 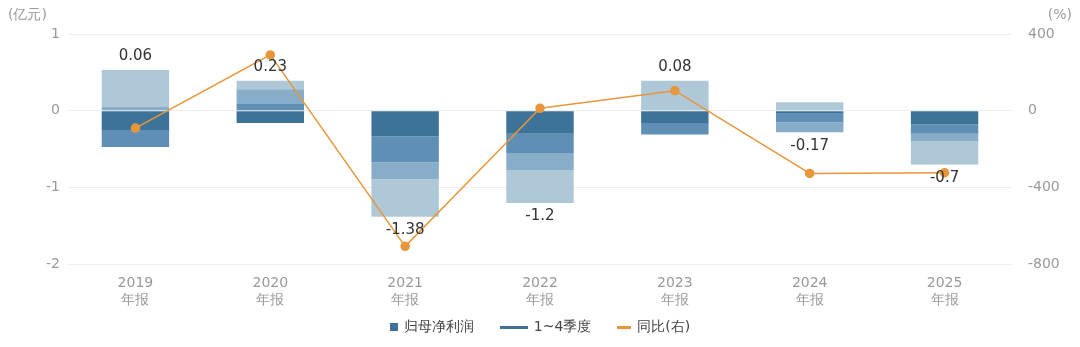 I want to click on x-tick-label: 2022 年报, so click(x=540, y=291).